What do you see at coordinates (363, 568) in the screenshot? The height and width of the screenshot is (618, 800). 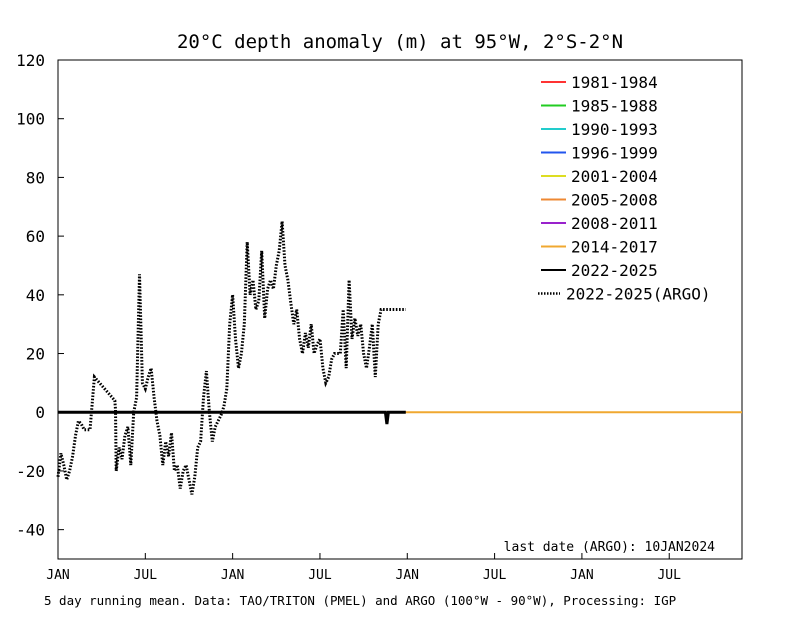 I see `x-axis: JAN JUL JAN JUL JAN JUL JAN JUL` at bounding box center [363, 568].